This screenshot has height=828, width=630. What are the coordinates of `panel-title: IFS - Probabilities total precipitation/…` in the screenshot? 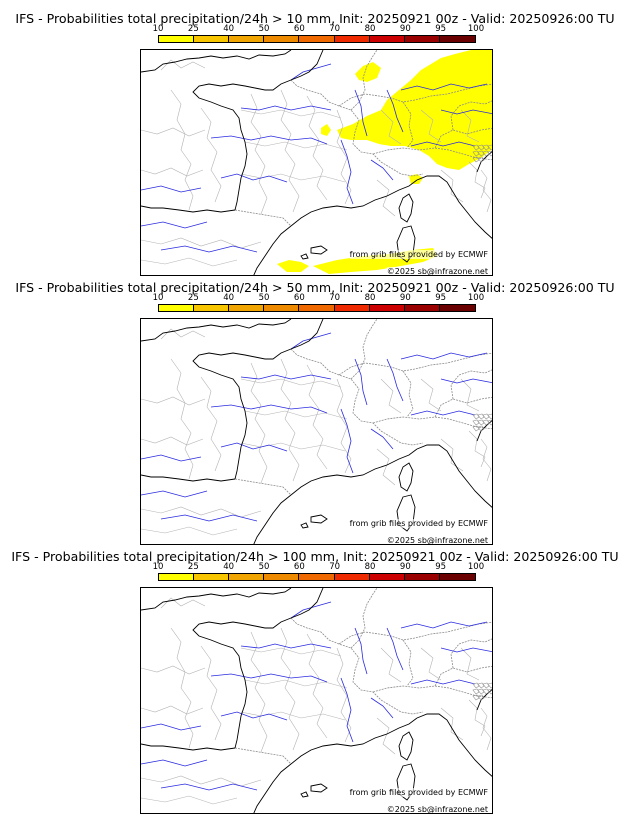 It's located at (315, 556).